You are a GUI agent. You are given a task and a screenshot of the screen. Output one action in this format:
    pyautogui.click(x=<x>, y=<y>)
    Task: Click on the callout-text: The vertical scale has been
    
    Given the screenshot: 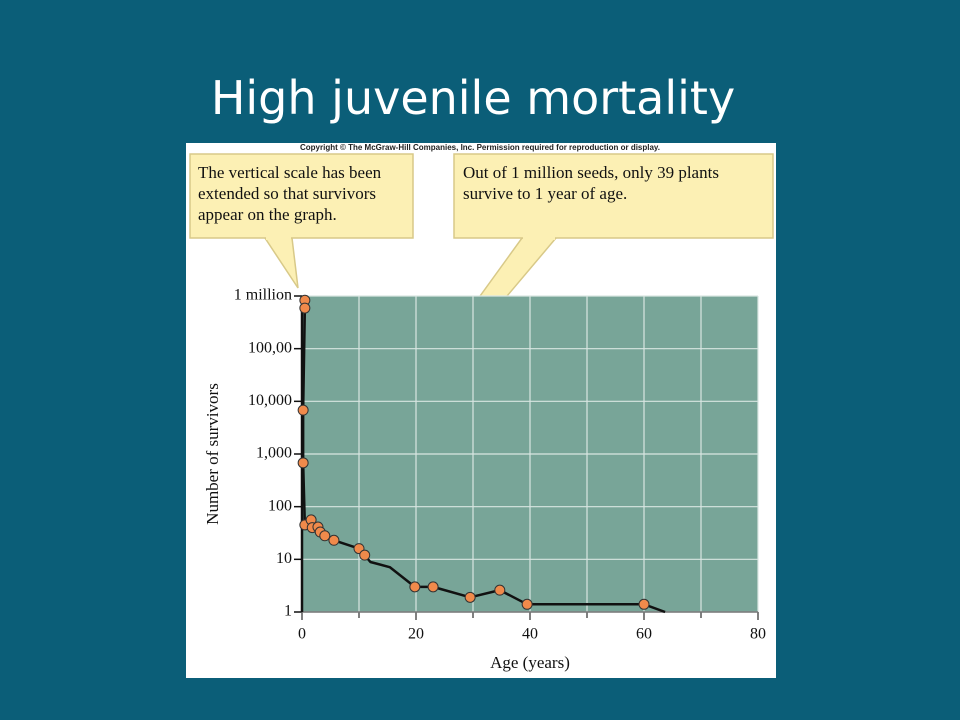 What is the action you would take?
    pyautogui.click(x=290, y=172)
    